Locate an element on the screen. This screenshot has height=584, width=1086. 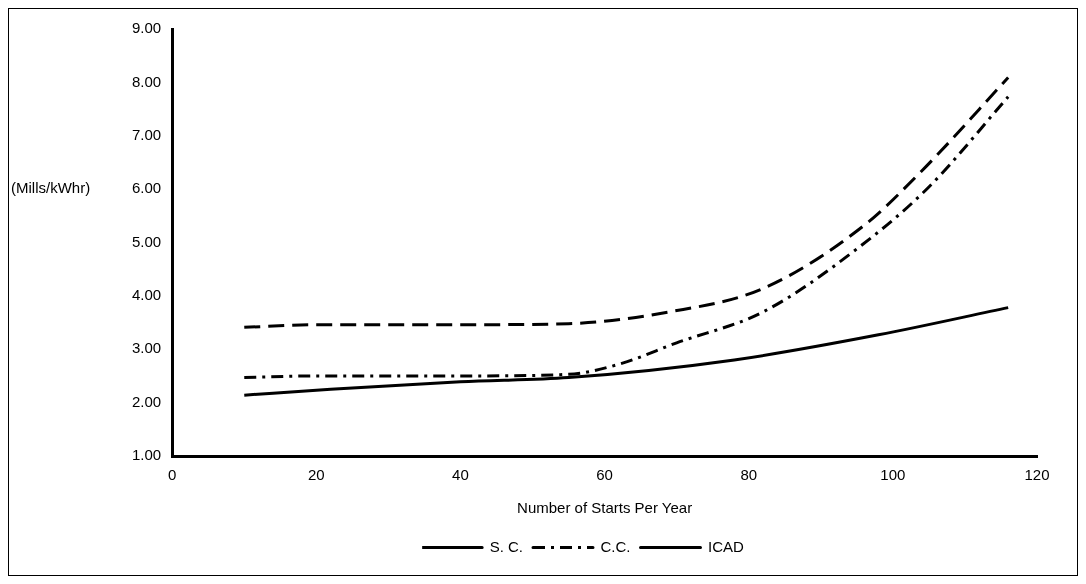
x-tick-label: 0 is located at coordinates (172, 475).